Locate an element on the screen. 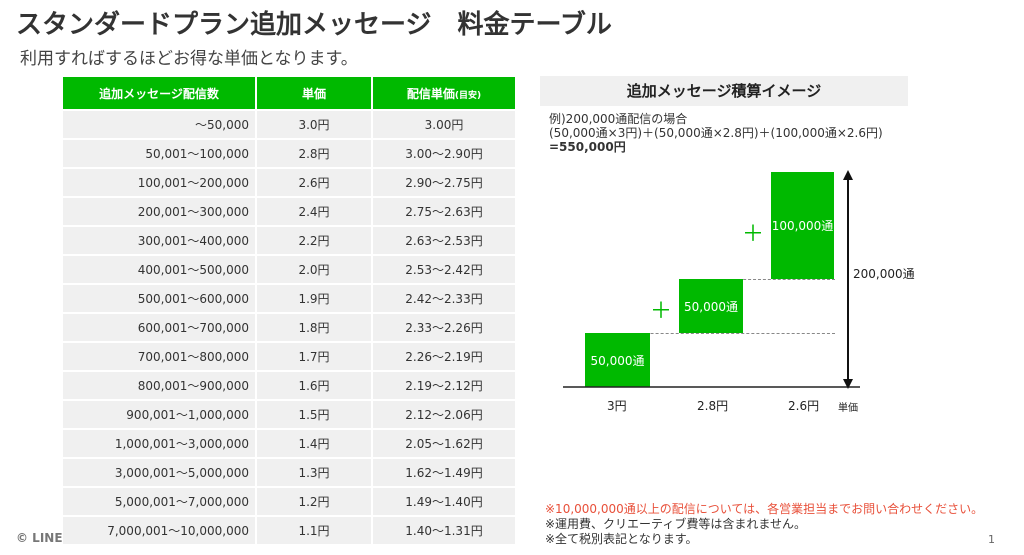 This screenshot has height=555, width=1024. cell-count: 7,000,001～10,000,000 is located at coordinates (160, 530).